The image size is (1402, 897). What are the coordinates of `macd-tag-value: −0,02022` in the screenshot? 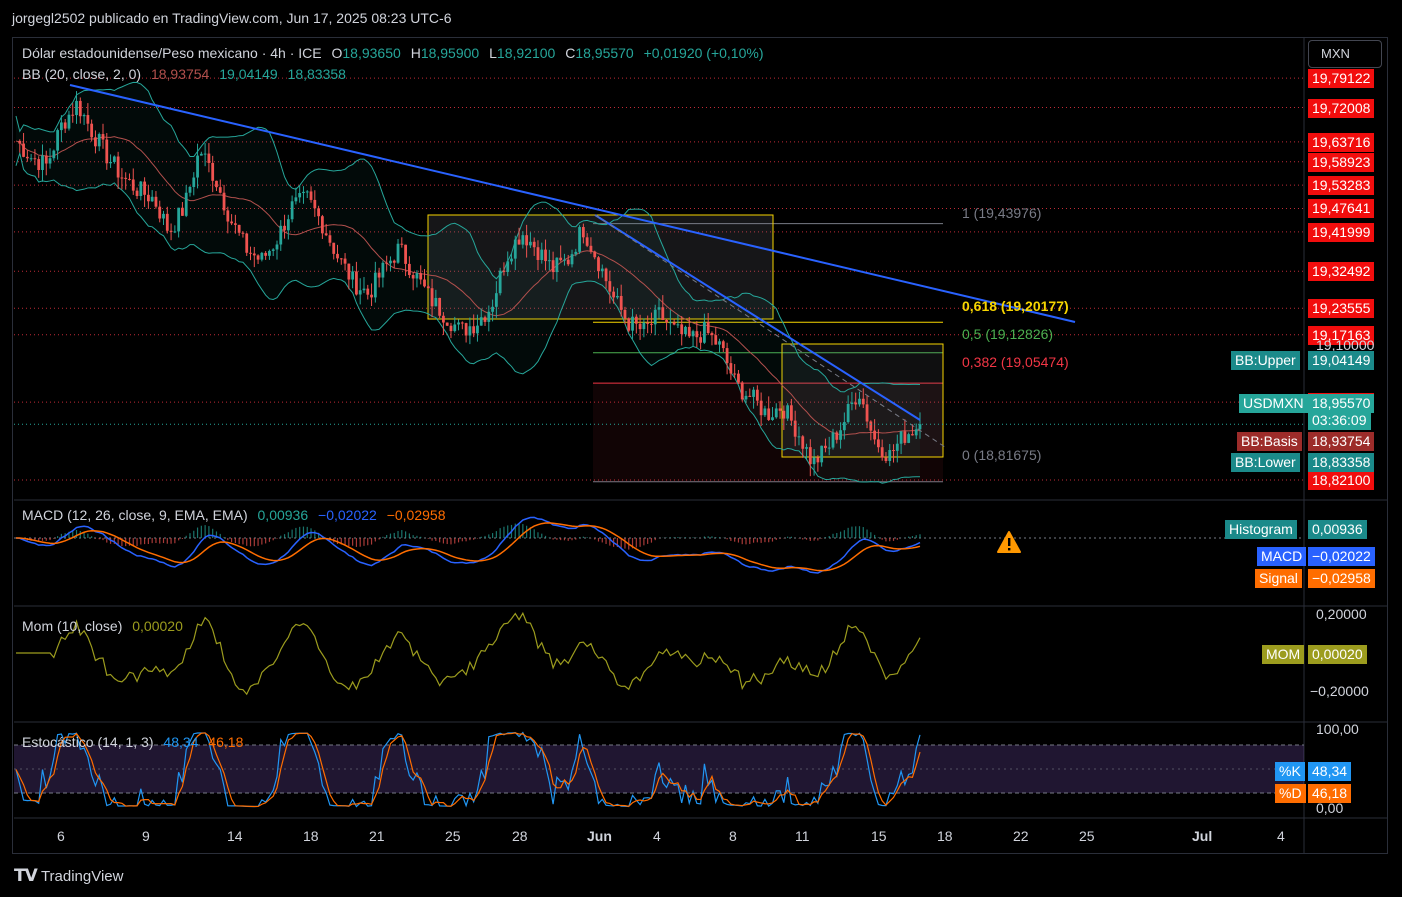 It's located at (1341, 556).